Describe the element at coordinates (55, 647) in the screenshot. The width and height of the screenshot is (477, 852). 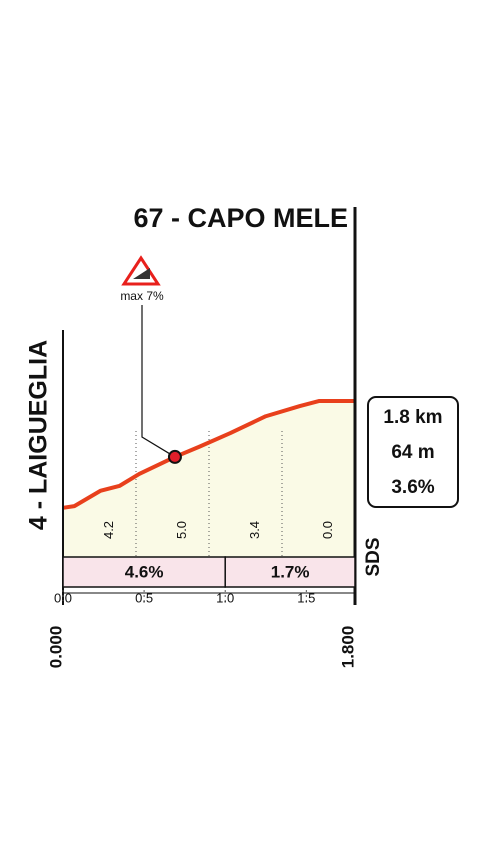
I see `start-distance: 0.000` at that location.